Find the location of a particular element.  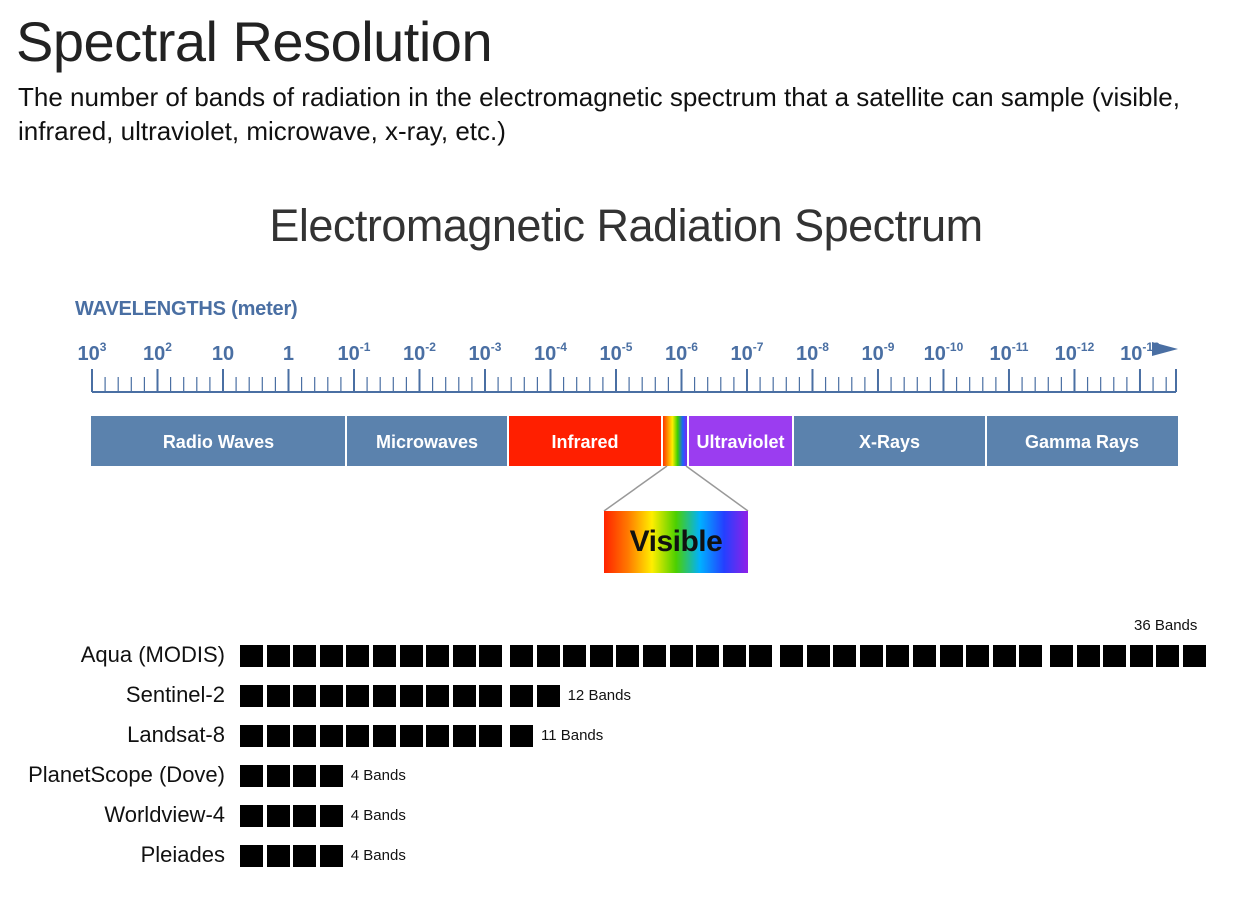

region-label-radio-waves: Radio Waves is located at coordinates (218, 442).